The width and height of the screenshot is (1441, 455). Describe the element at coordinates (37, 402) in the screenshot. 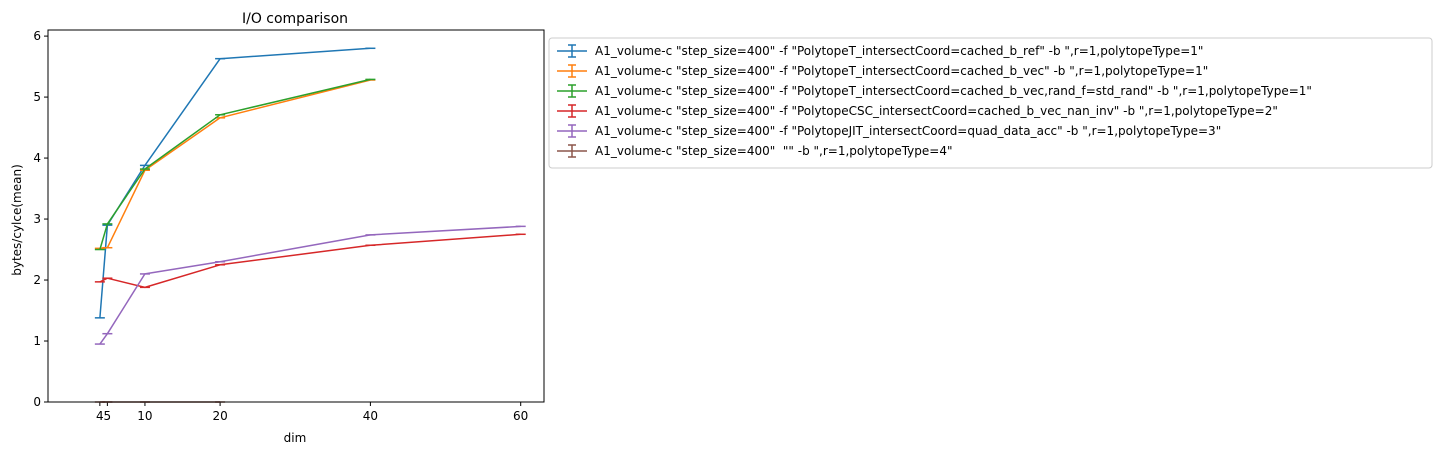

I see `y-tick-label: 0` at that location.